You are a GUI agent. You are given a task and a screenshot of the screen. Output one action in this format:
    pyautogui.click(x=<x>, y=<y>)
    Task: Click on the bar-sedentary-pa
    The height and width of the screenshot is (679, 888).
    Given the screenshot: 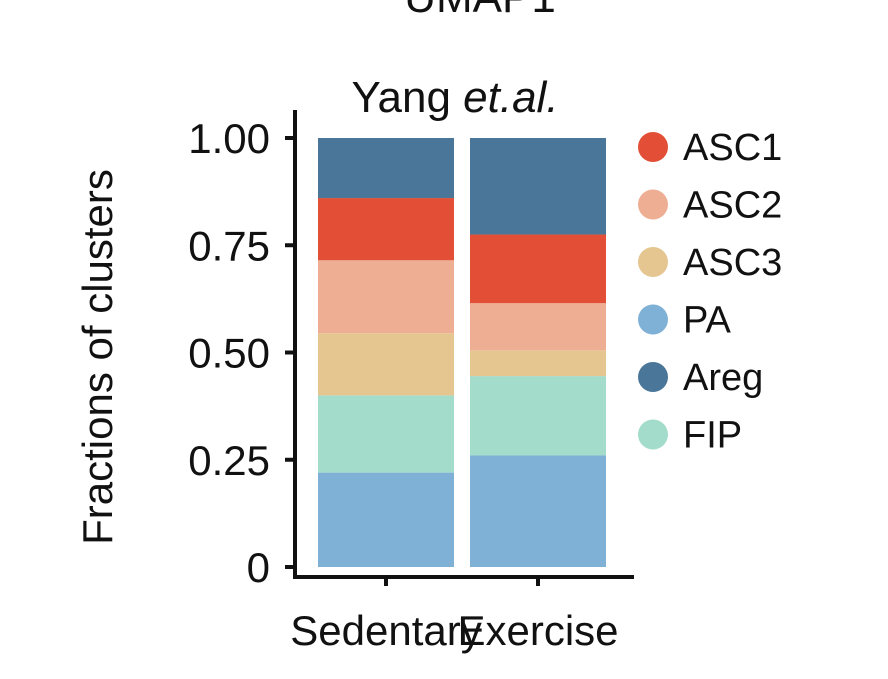 What is the action you would take?
    pyautogui.click(x=386, y=519)
    